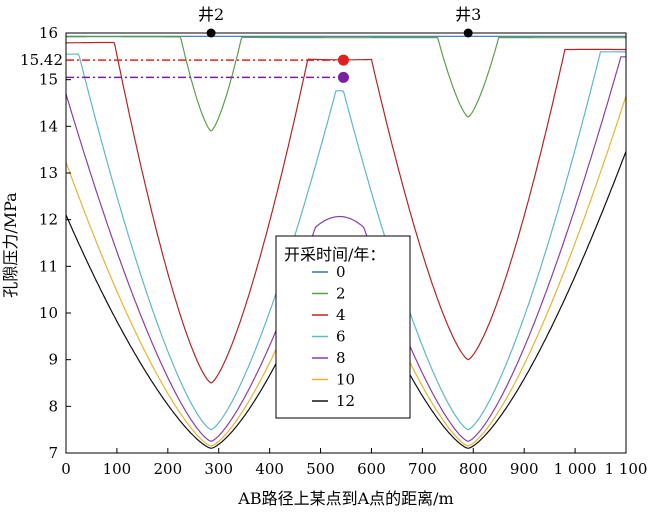 Image resolution: width=650 pixels, height=513 pixels. I want to click on y-tick-label-0: 7, so click(53, 453).